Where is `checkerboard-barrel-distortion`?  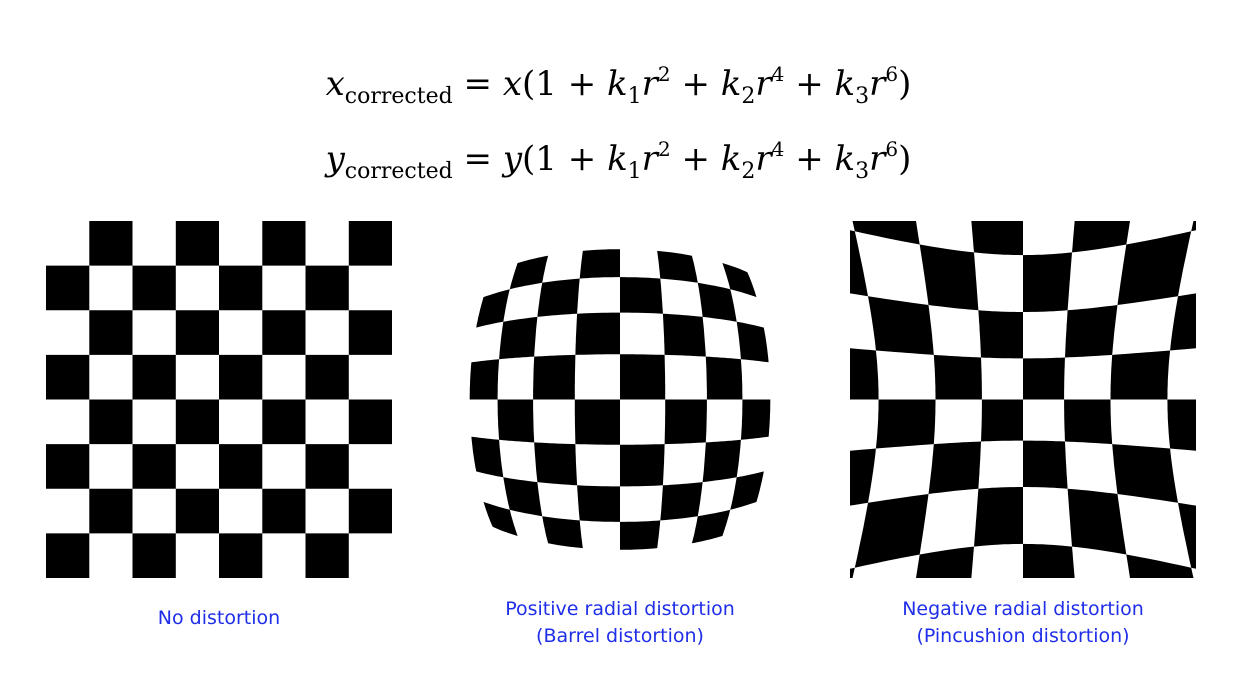 checkerboard-barrel-distortion is located at coordinates (620, 399).